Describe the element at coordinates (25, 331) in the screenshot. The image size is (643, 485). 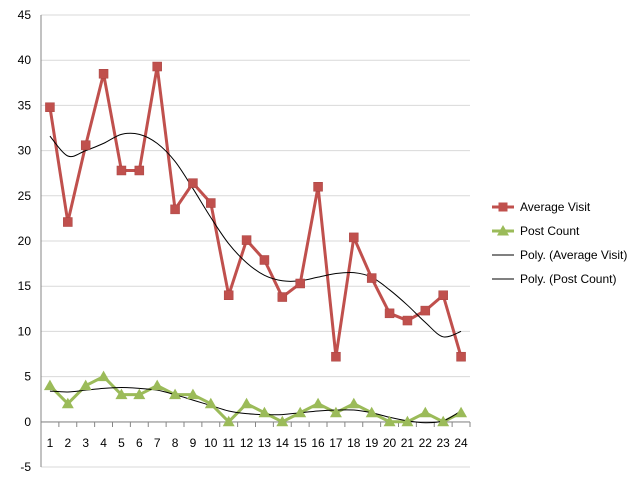
I see `y-tick-label-10: 10` at that location.